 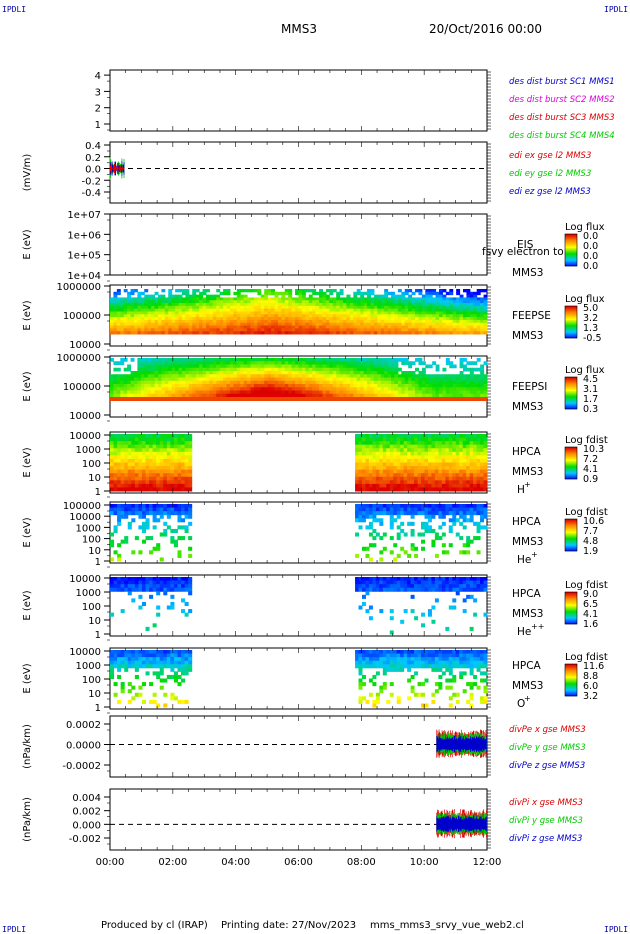 I want to click on panel-hpca-h-colorbar-cell, so click(x=571, y=448).